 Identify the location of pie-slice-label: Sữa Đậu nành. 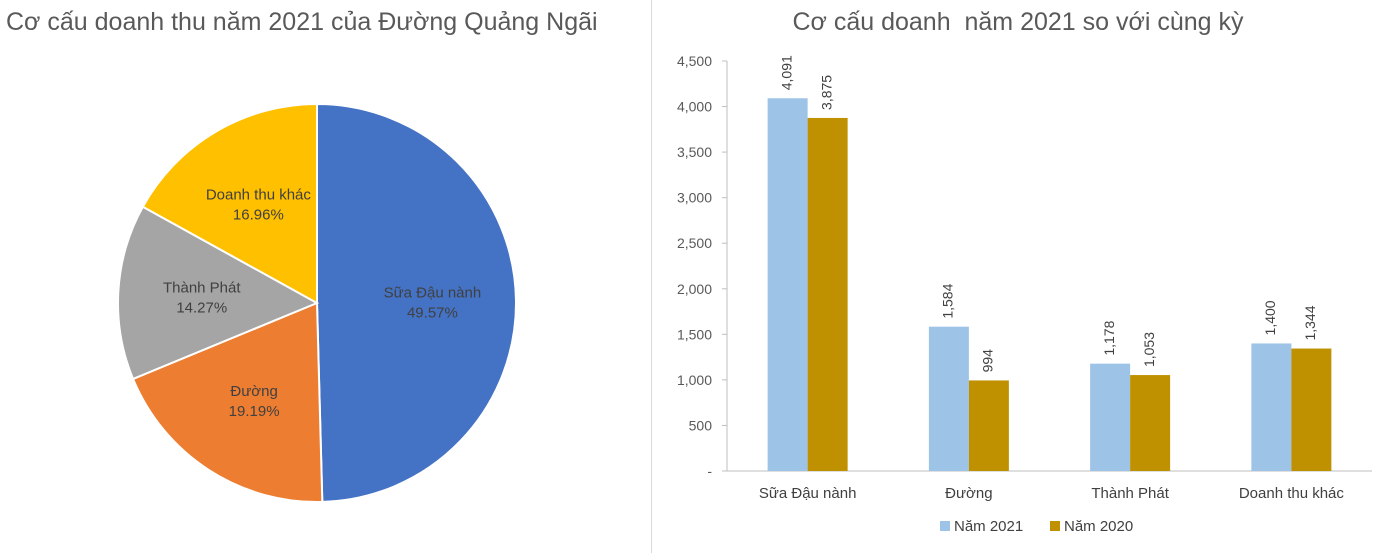
(433, 292).